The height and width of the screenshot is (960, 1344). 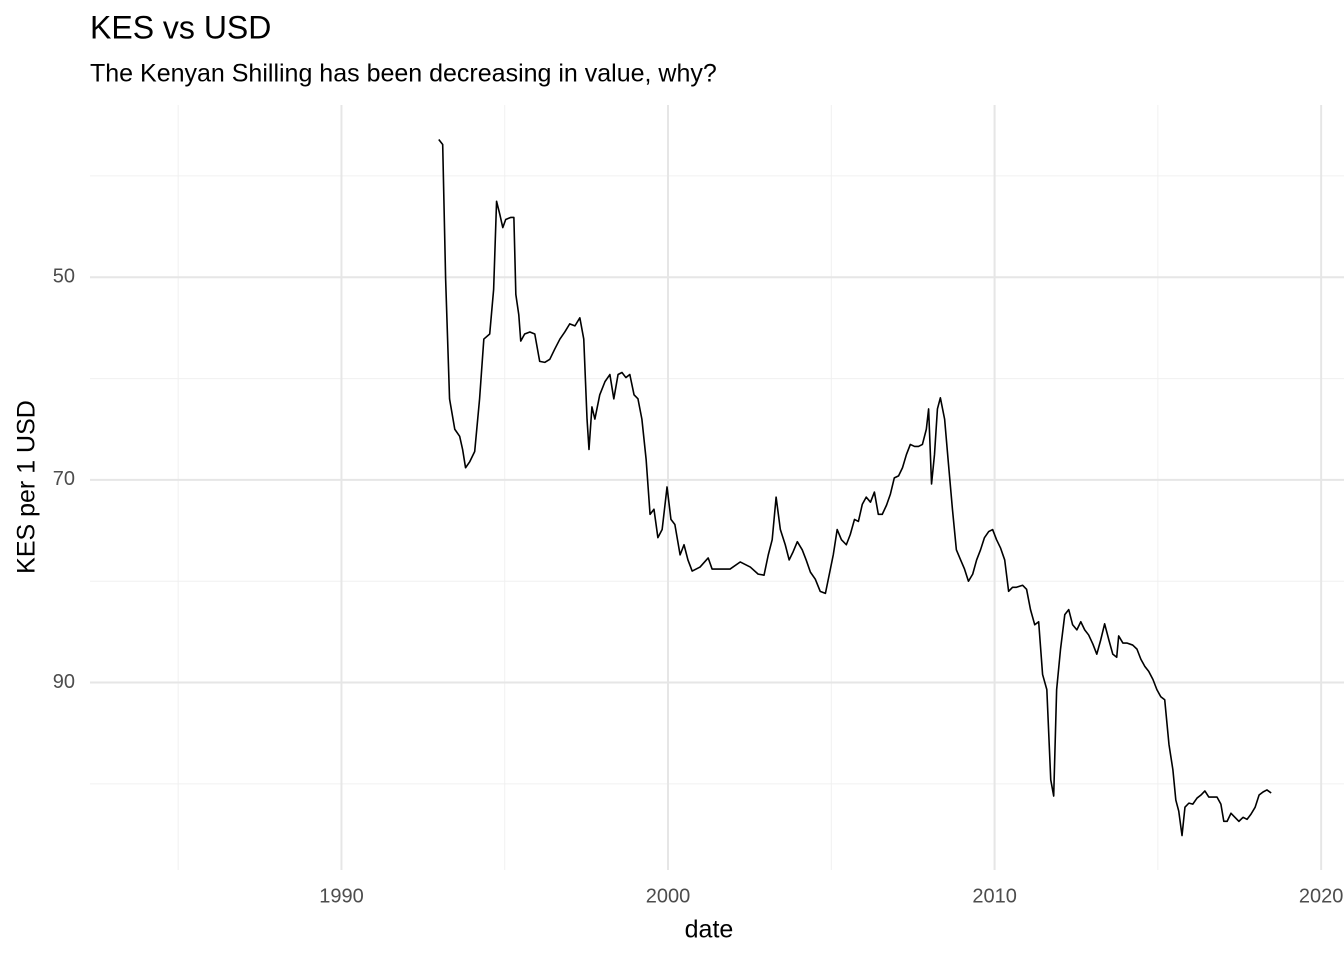 I want to click on y-tick-label: 50, so click(x=64, y=277).